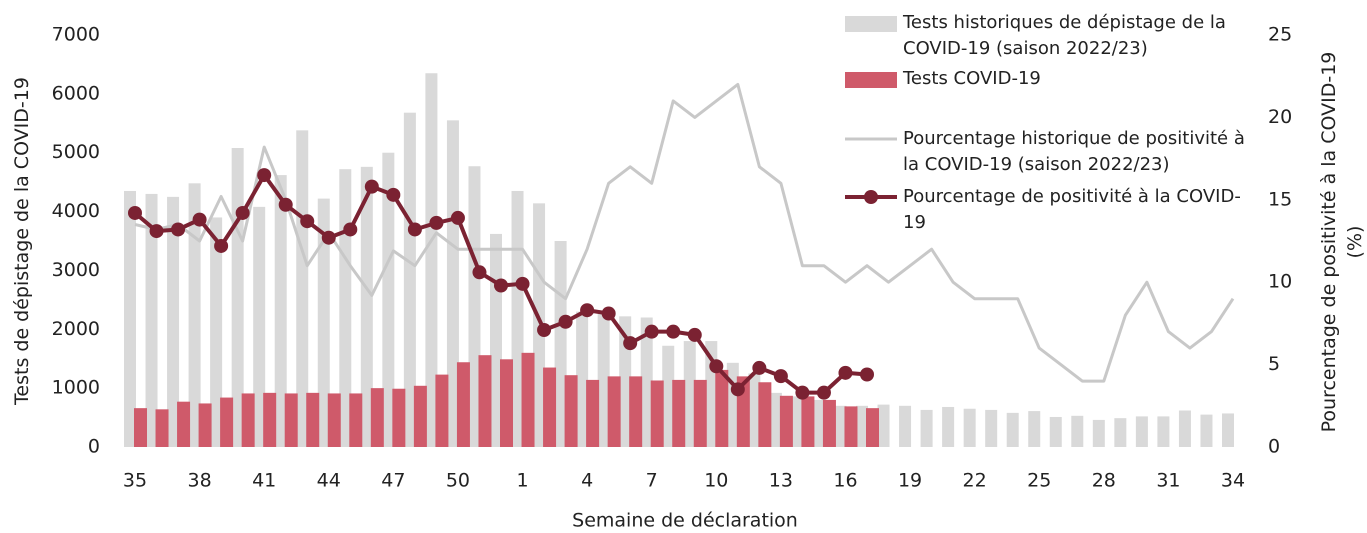 The width and height of the screenshot is (1367, 533). I want to click on x-tick-label: 41, so click(264, 481).